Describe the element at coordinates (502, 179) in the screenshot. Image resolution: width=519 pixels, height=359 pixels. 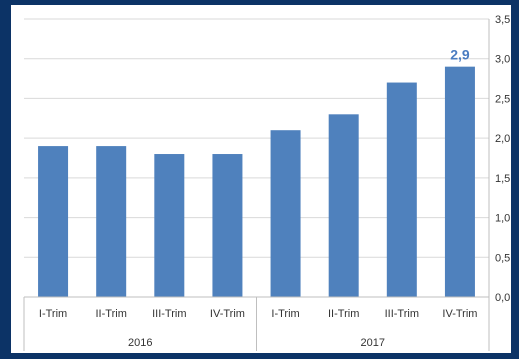
I see `y-tick-label: 1,5` at that location.